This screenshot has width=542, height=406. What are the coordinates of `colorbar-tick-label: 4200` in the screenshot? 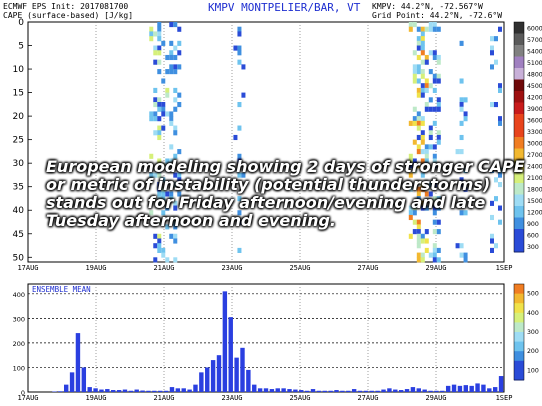 It's located at (534, 97).